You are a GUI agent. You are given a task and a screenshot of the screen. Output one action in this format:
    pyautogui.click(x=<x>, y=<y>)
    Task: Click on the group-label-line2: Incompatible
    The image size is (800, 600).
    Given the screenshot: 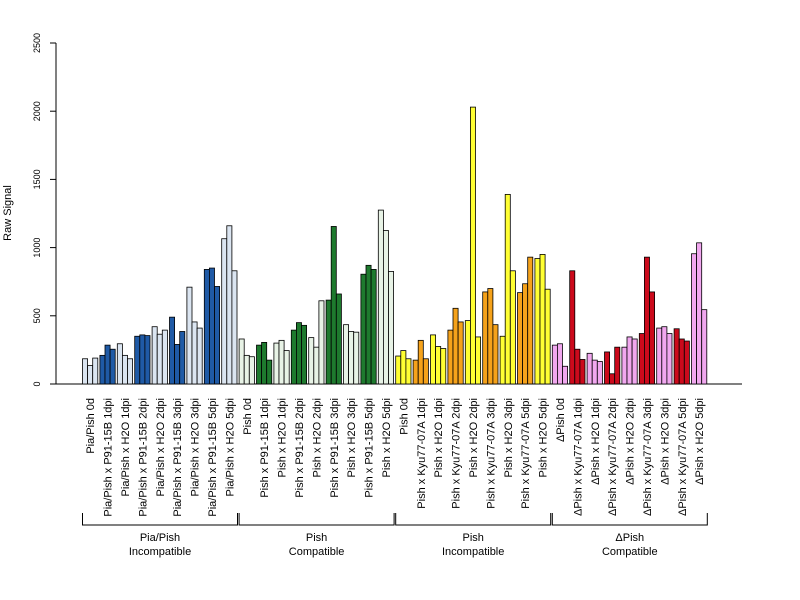 What is the action you would take?
    pyautogui.click(x=473, y=552)
    